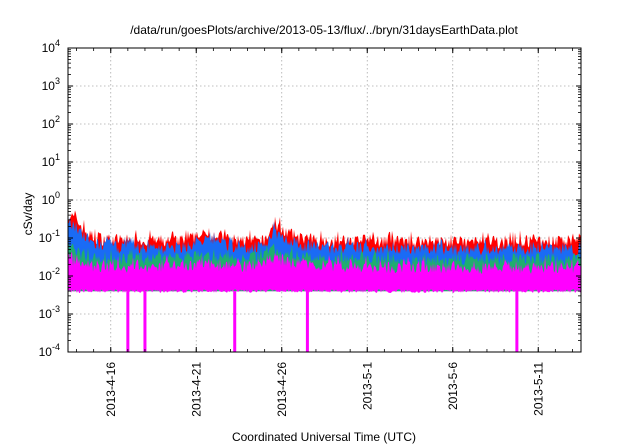 The width and height of the screenshot is (640, 448). I want to click on x-tick-label: 2013-5-11, so click(538, 389).